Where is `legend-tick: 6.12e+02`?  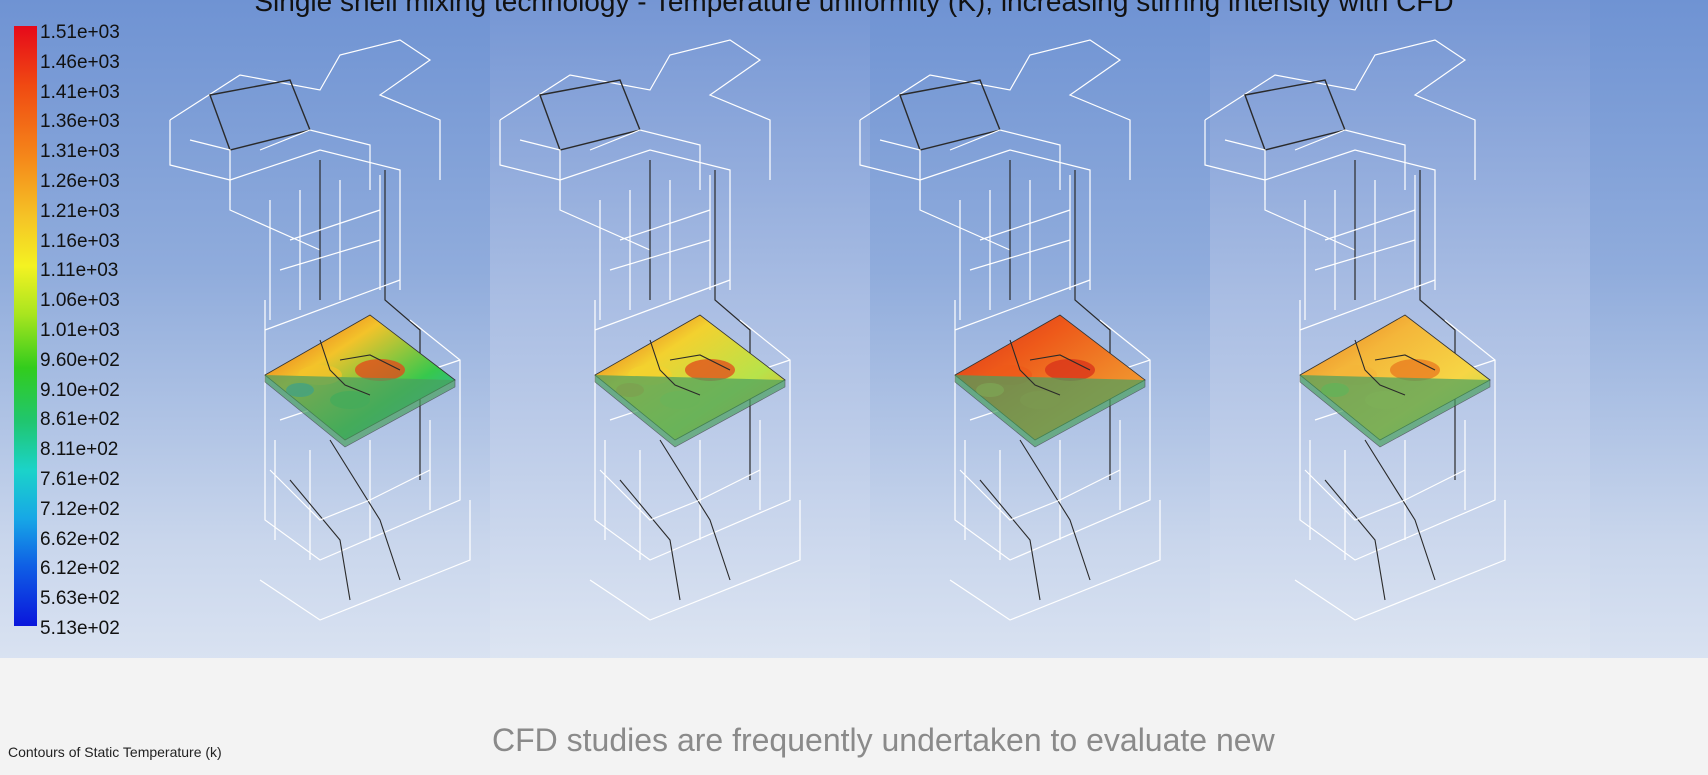 legend-tick: 6.12e+02 is located at coordinates (80, 569).